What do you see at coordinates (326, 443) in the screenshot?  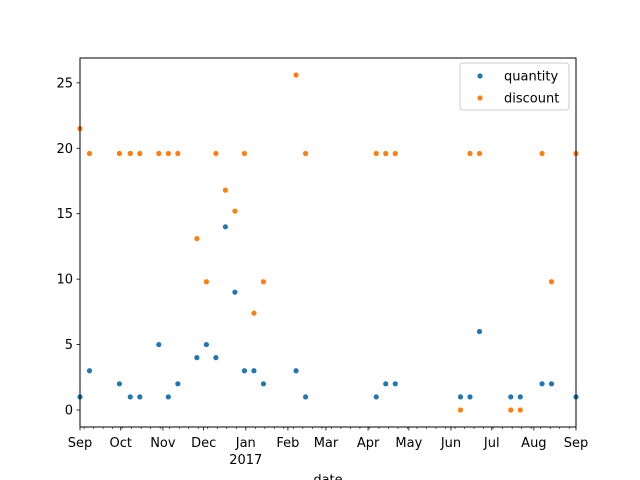 I see `x-tick-label: Mar` at bounding box center [326, 443].